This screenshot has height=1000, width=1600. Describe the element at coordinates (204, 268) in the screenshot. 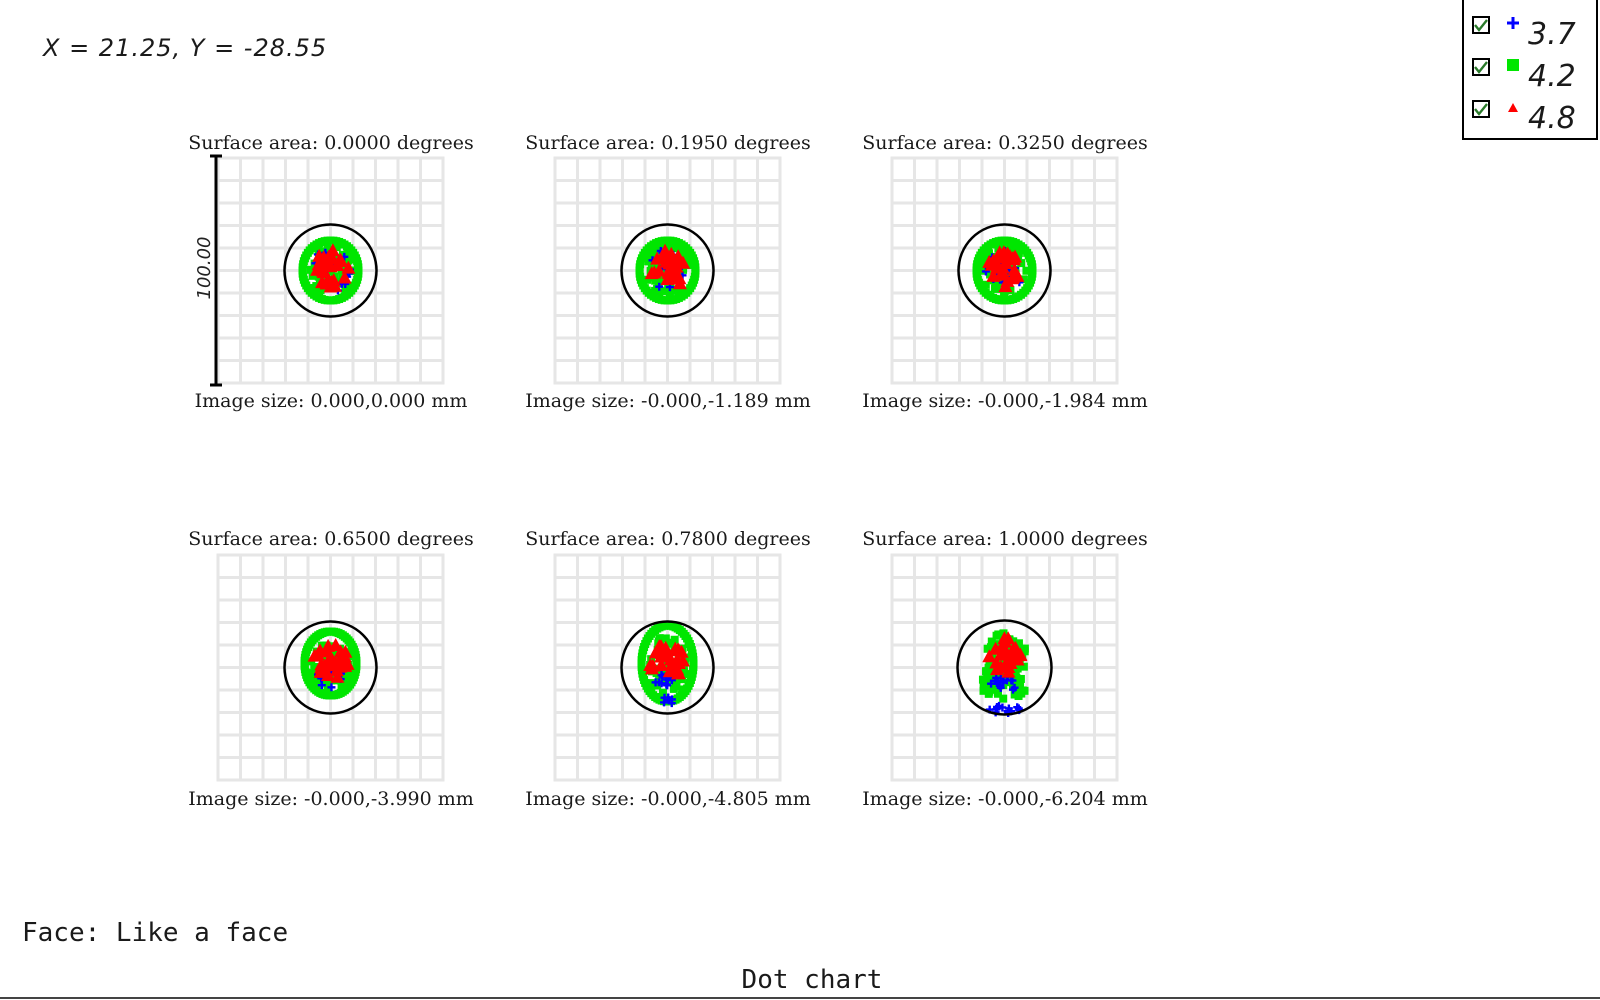

I see `scale-bar-label: 100.00` at that location.